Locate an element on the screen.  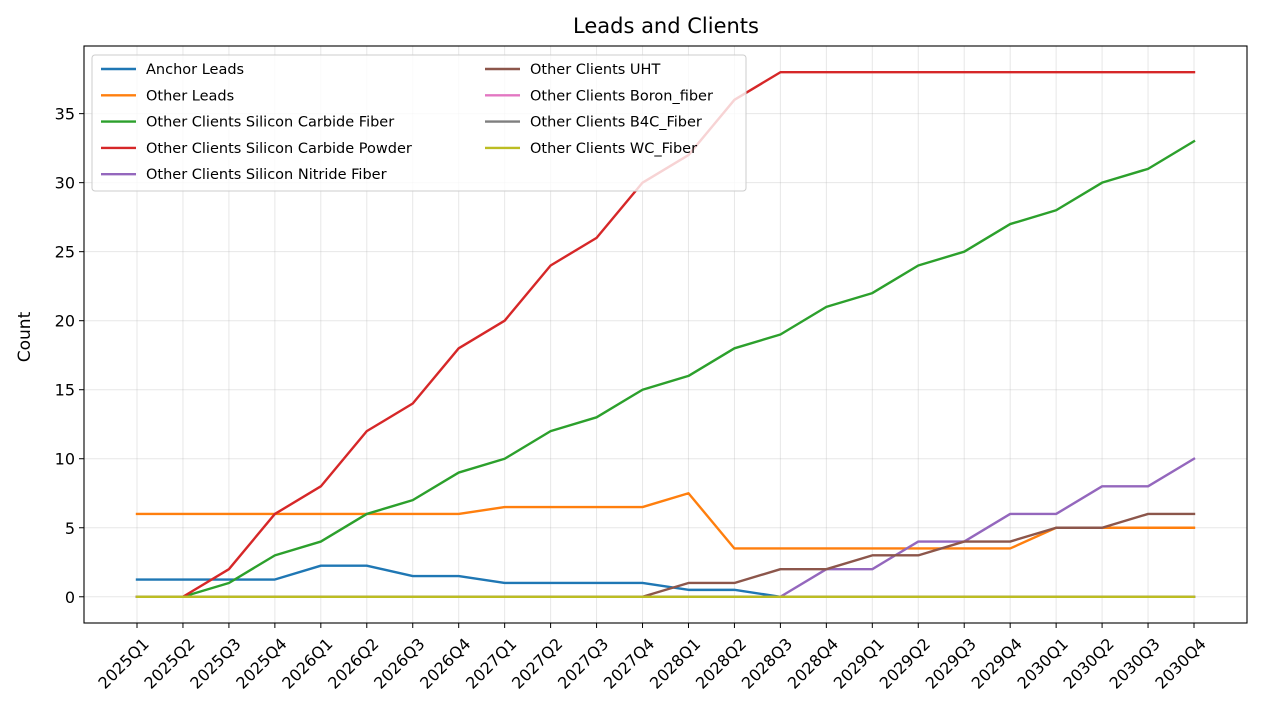
legend-item: Other Leads is located at coordinates (167, 96).